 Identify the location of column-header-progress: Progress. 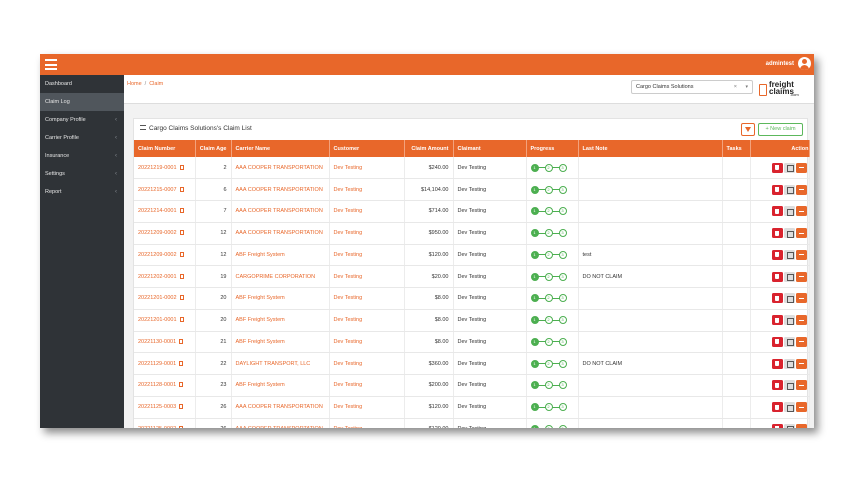
(552, 148).